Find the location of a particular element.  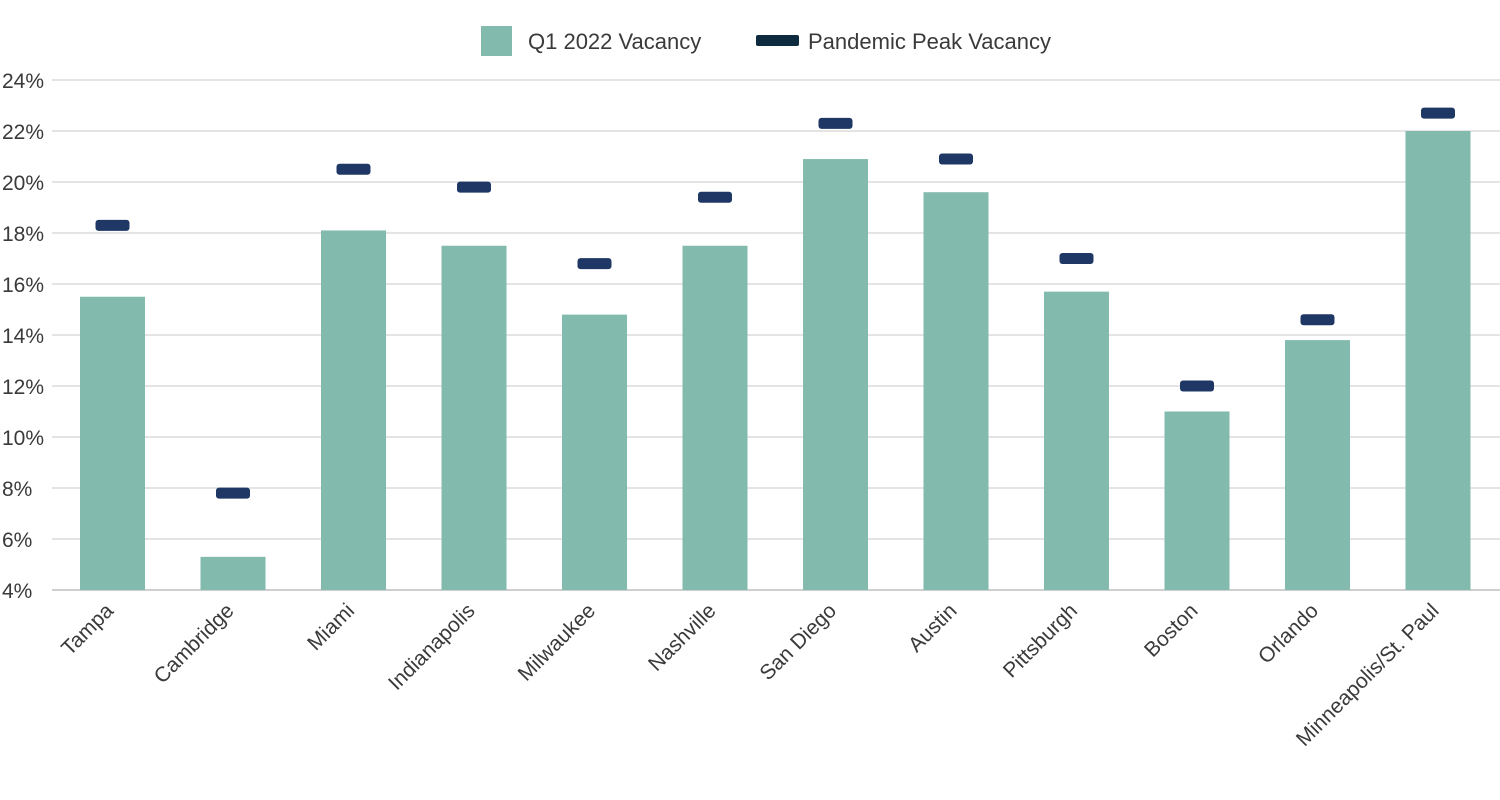

x-tick-label: Pittsburgh is located at coordinates (1040, 640).